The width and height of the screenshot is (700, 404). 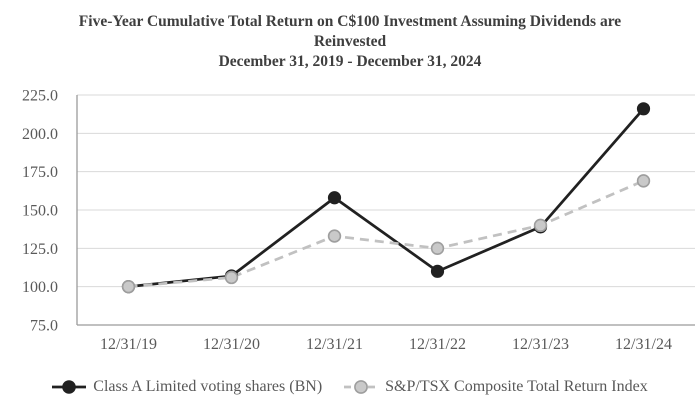 What do you see at coordinates (334, 344) in the screenshot?
I see `x-tick-label: 12/31/21` at bounding box center [334, 344].